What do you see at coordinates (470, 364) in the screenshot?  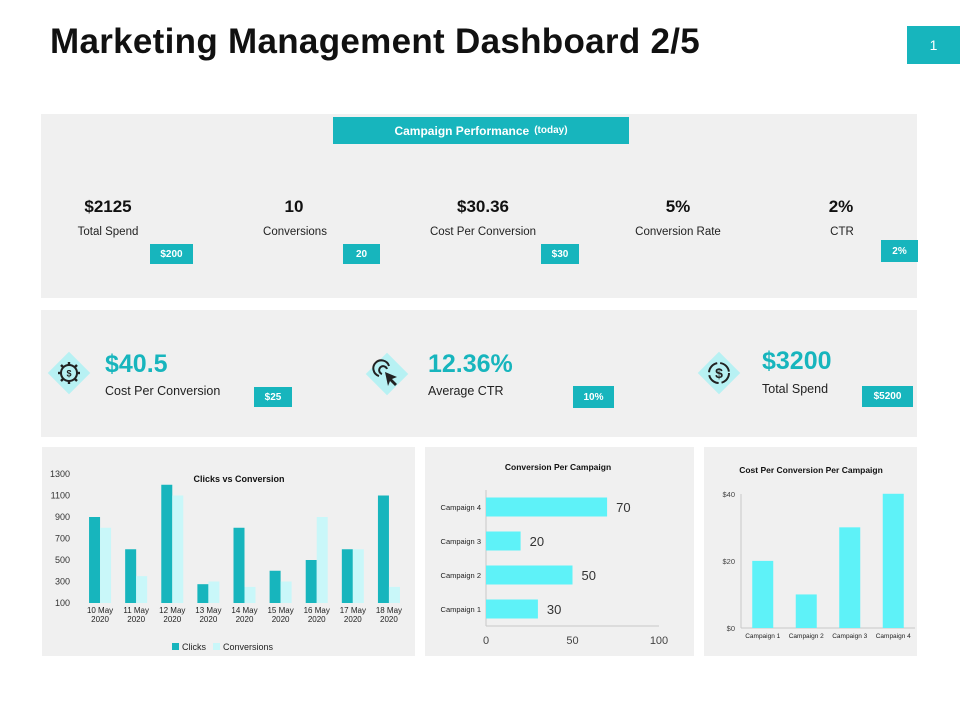 I see `metric-average-ctr-value: 12.36%` at bounding box center [470, 364].